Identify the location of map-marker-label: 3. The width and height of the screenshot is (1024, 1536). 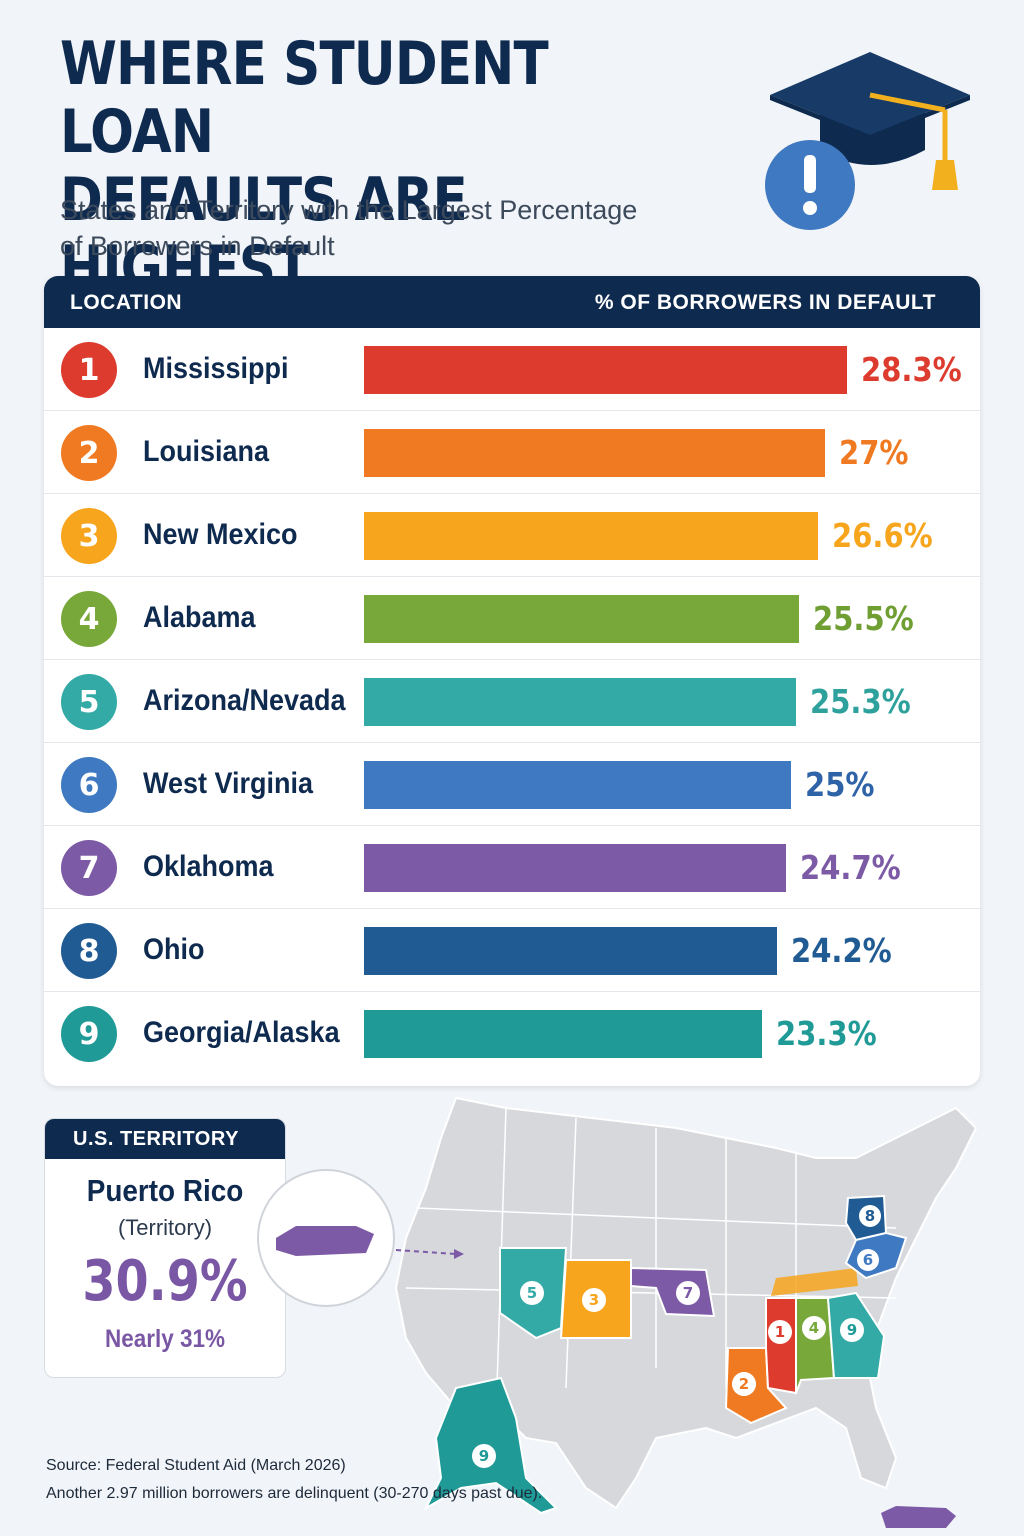
(594, 1300).